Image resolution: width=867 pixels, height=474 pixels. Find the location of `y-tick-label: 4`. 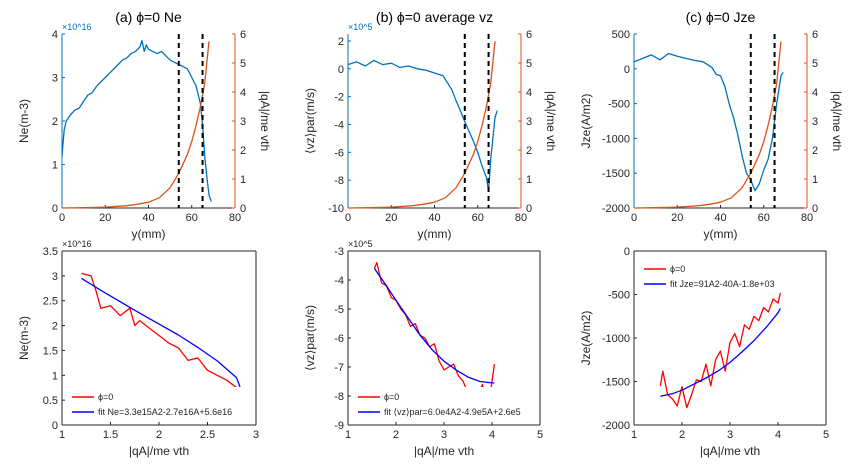

y-tick-label: 4 is located at coordinates (55, 35).